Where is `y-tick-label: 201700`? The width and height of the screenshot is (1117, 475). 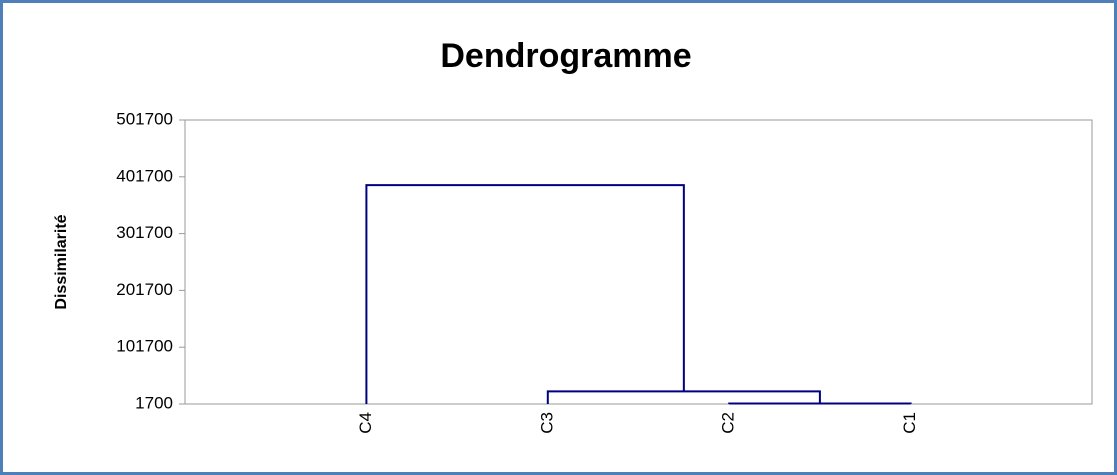 y-tick-label: 201700 is located at coordinates (144, 289).